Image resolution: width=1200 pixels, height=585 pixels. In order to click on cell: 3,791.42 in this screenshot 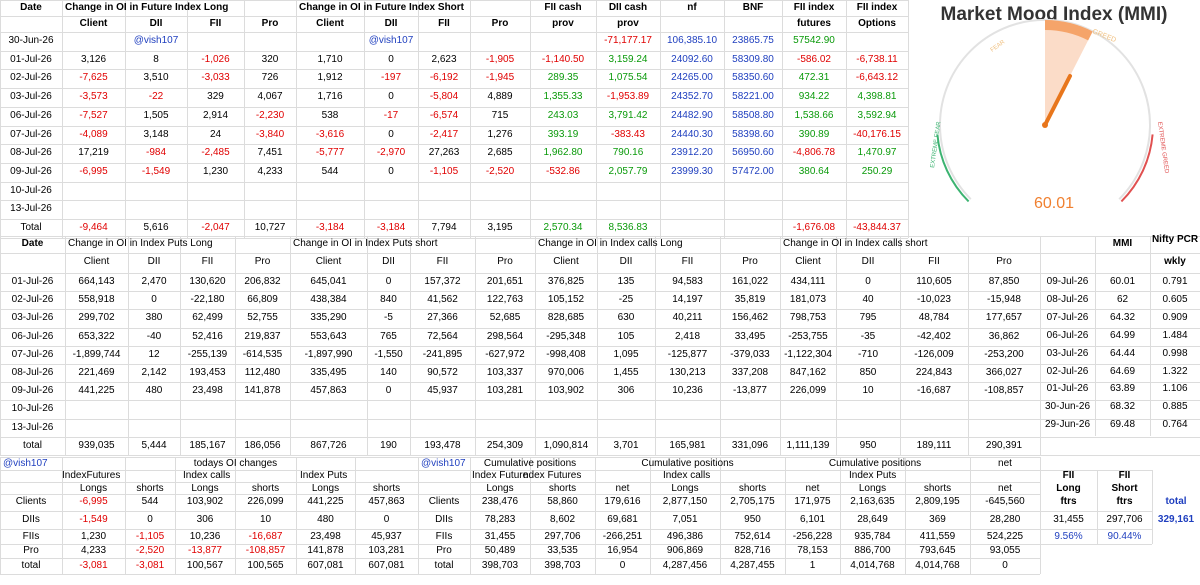, I will do `click(628, 115)`.